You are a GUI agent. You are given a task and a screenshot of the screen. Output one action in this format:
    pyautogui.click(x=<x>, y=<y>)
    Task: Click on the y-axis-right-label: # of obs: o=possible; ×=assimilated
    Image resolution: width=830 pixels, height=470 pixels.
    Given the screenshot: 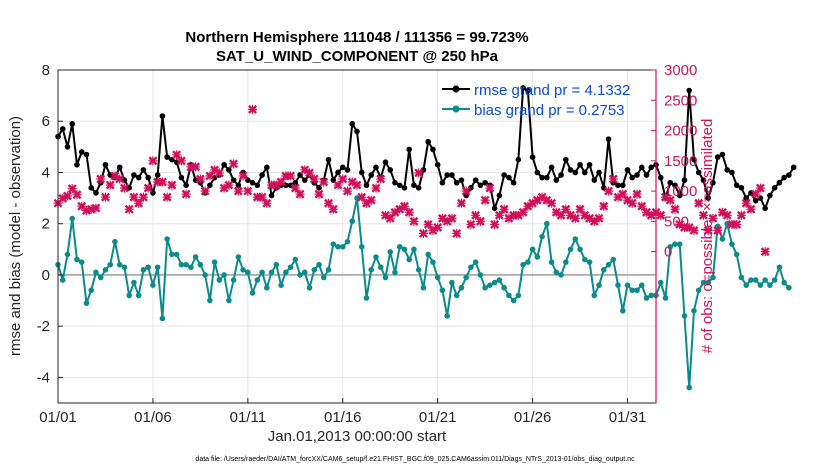 What is the action you would take?
    pyautogui.click(x=707, y=236)
    